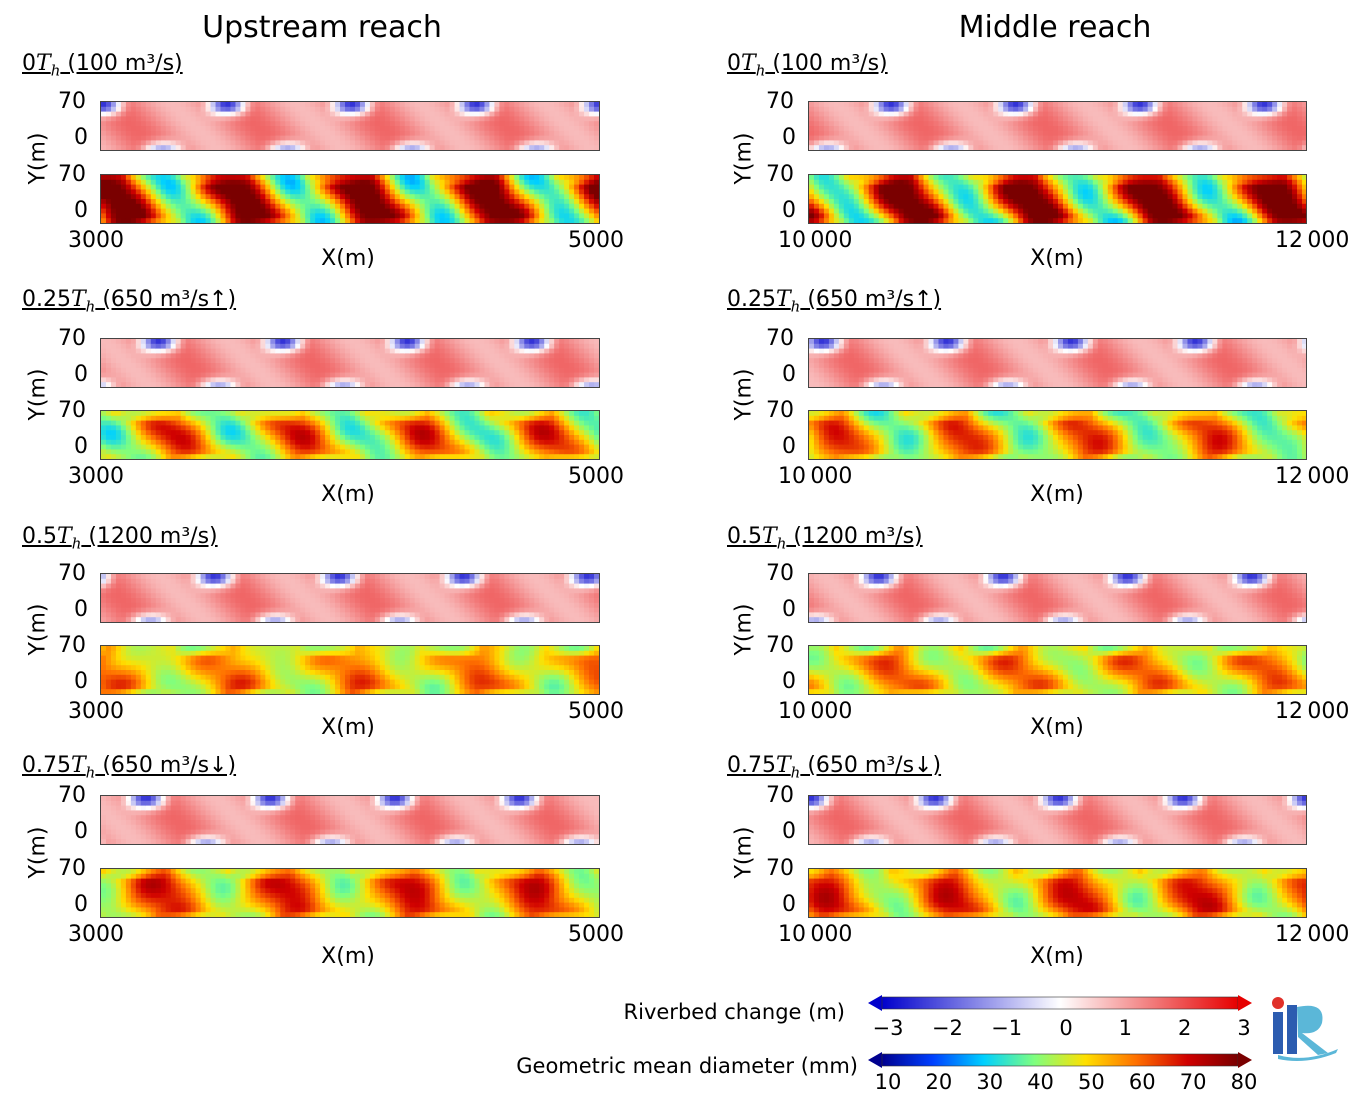 This screenshot has width=1362, height=1110. What do you see at coordinates (990, 1082) in the screenshot?
I see `colorbar-tick-label: 30` at bounding box center [990, 1082].